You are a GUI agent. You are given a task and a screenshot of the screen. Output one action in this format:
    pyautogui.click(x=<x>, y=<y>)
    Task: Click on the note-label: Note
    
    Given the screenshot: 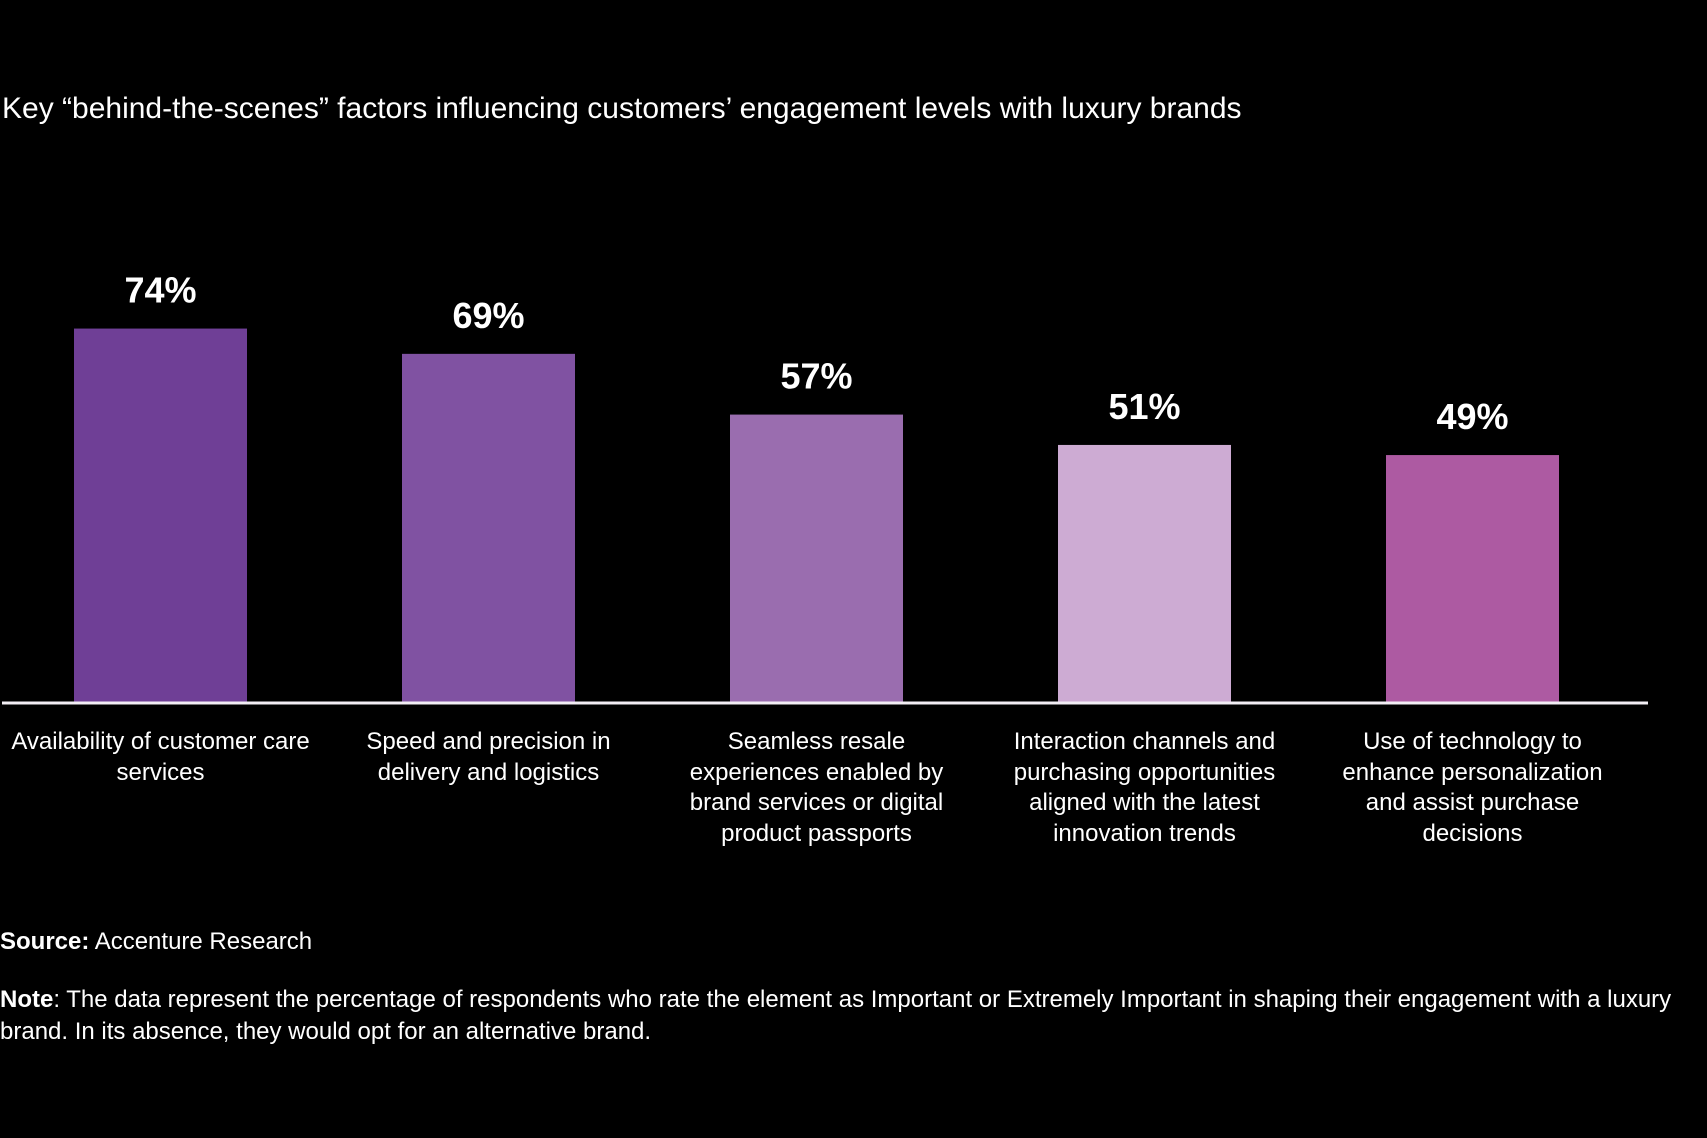 What is the action you would take?
    pyautogui.click(x=27, y=999)
    